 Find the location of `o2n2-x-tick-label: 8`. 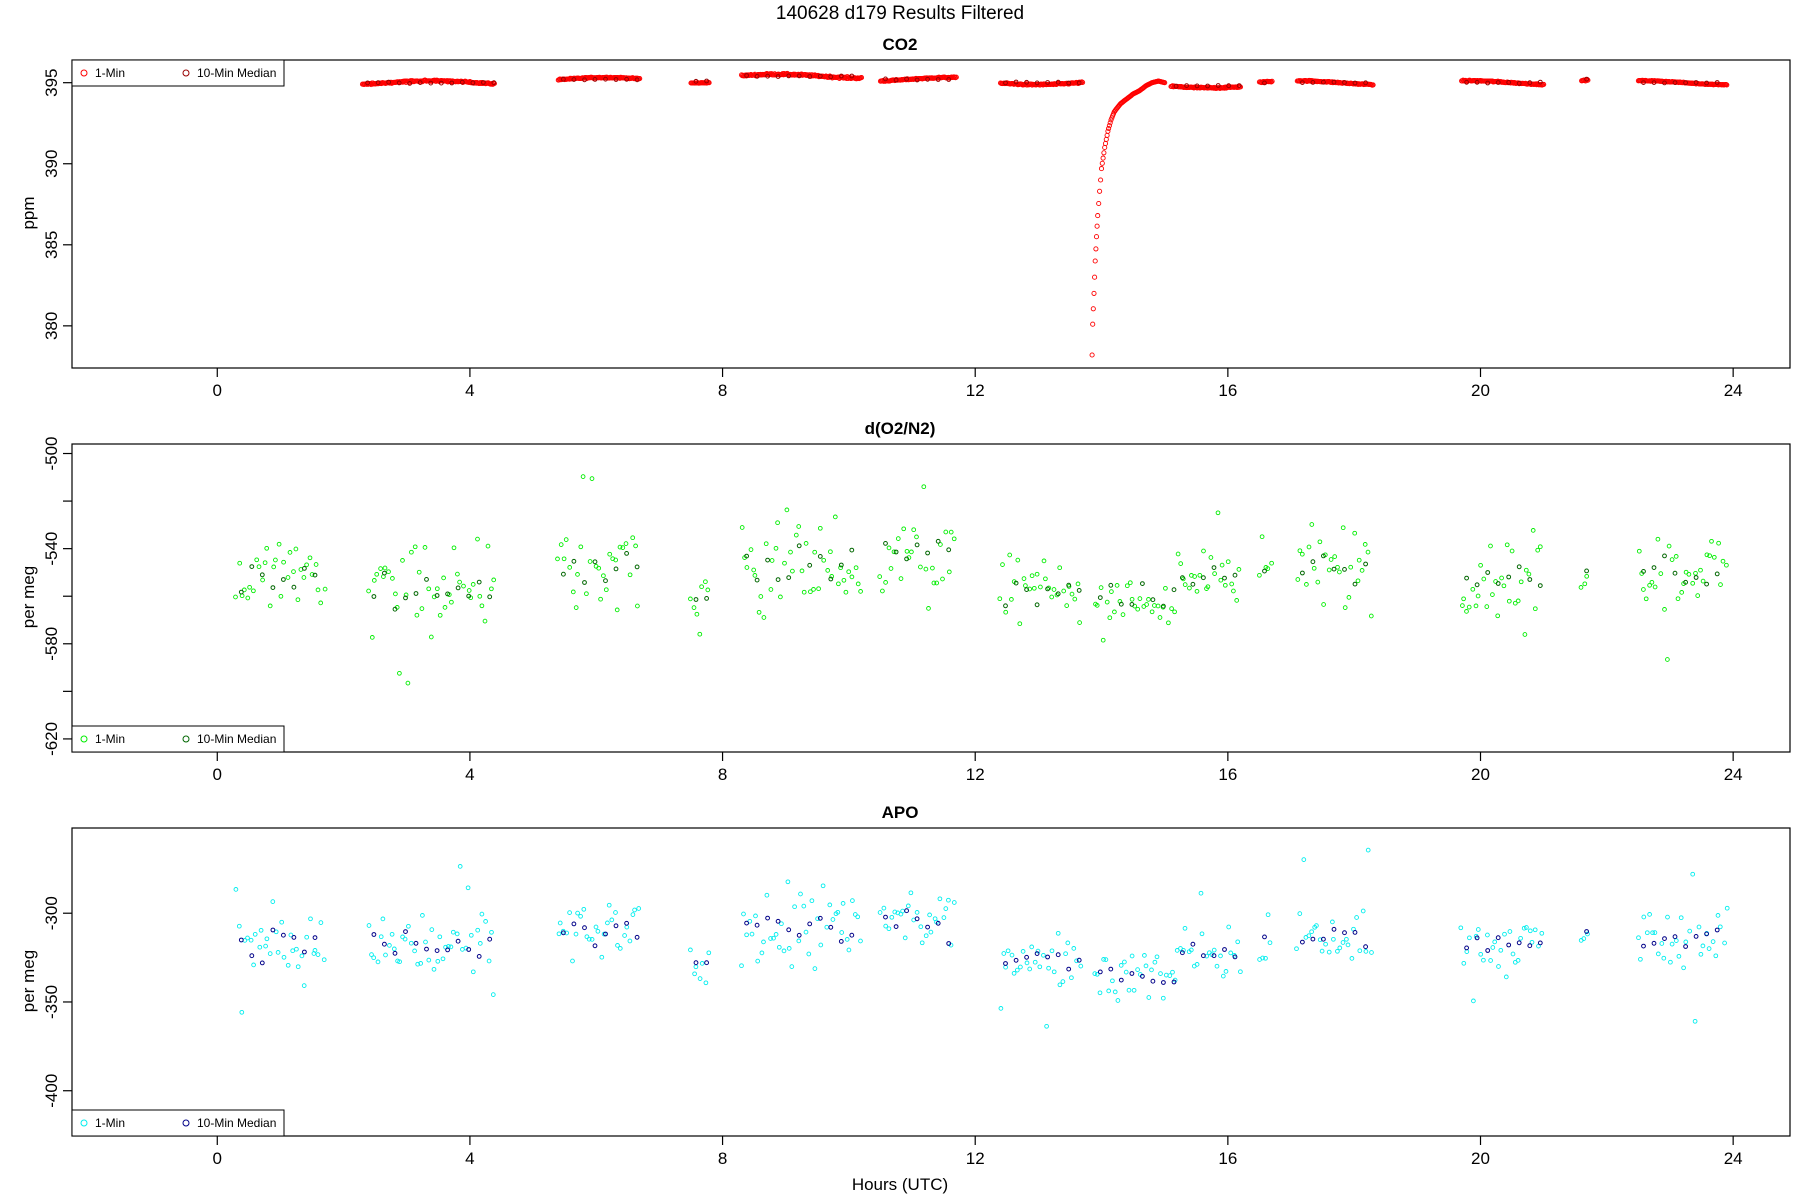

o2n2-x-tick-label: 8 is located at coordinates (722, 774).